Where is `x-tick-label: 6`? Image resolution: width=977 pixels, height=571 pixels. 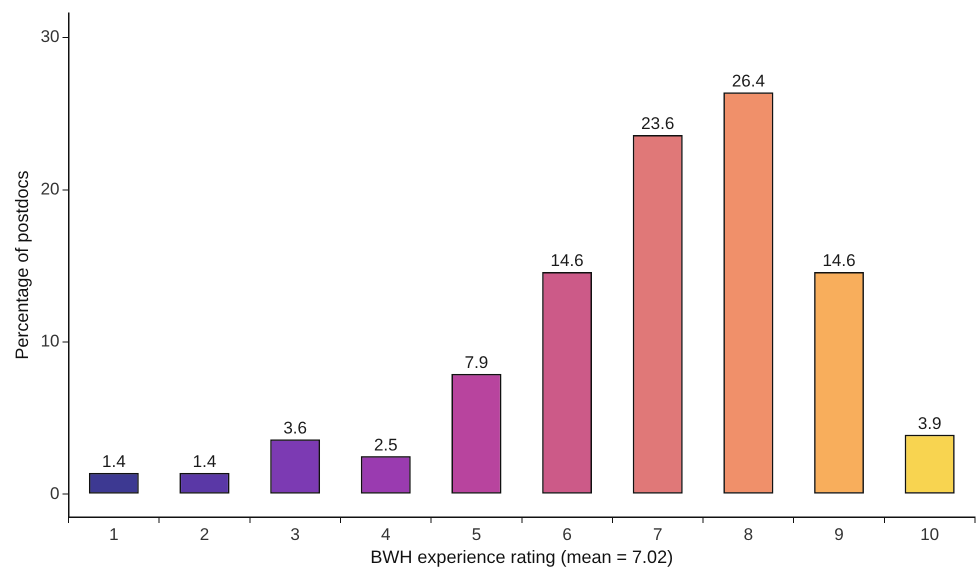
x-tick-label: 6 is located at coordinates (567, 534).